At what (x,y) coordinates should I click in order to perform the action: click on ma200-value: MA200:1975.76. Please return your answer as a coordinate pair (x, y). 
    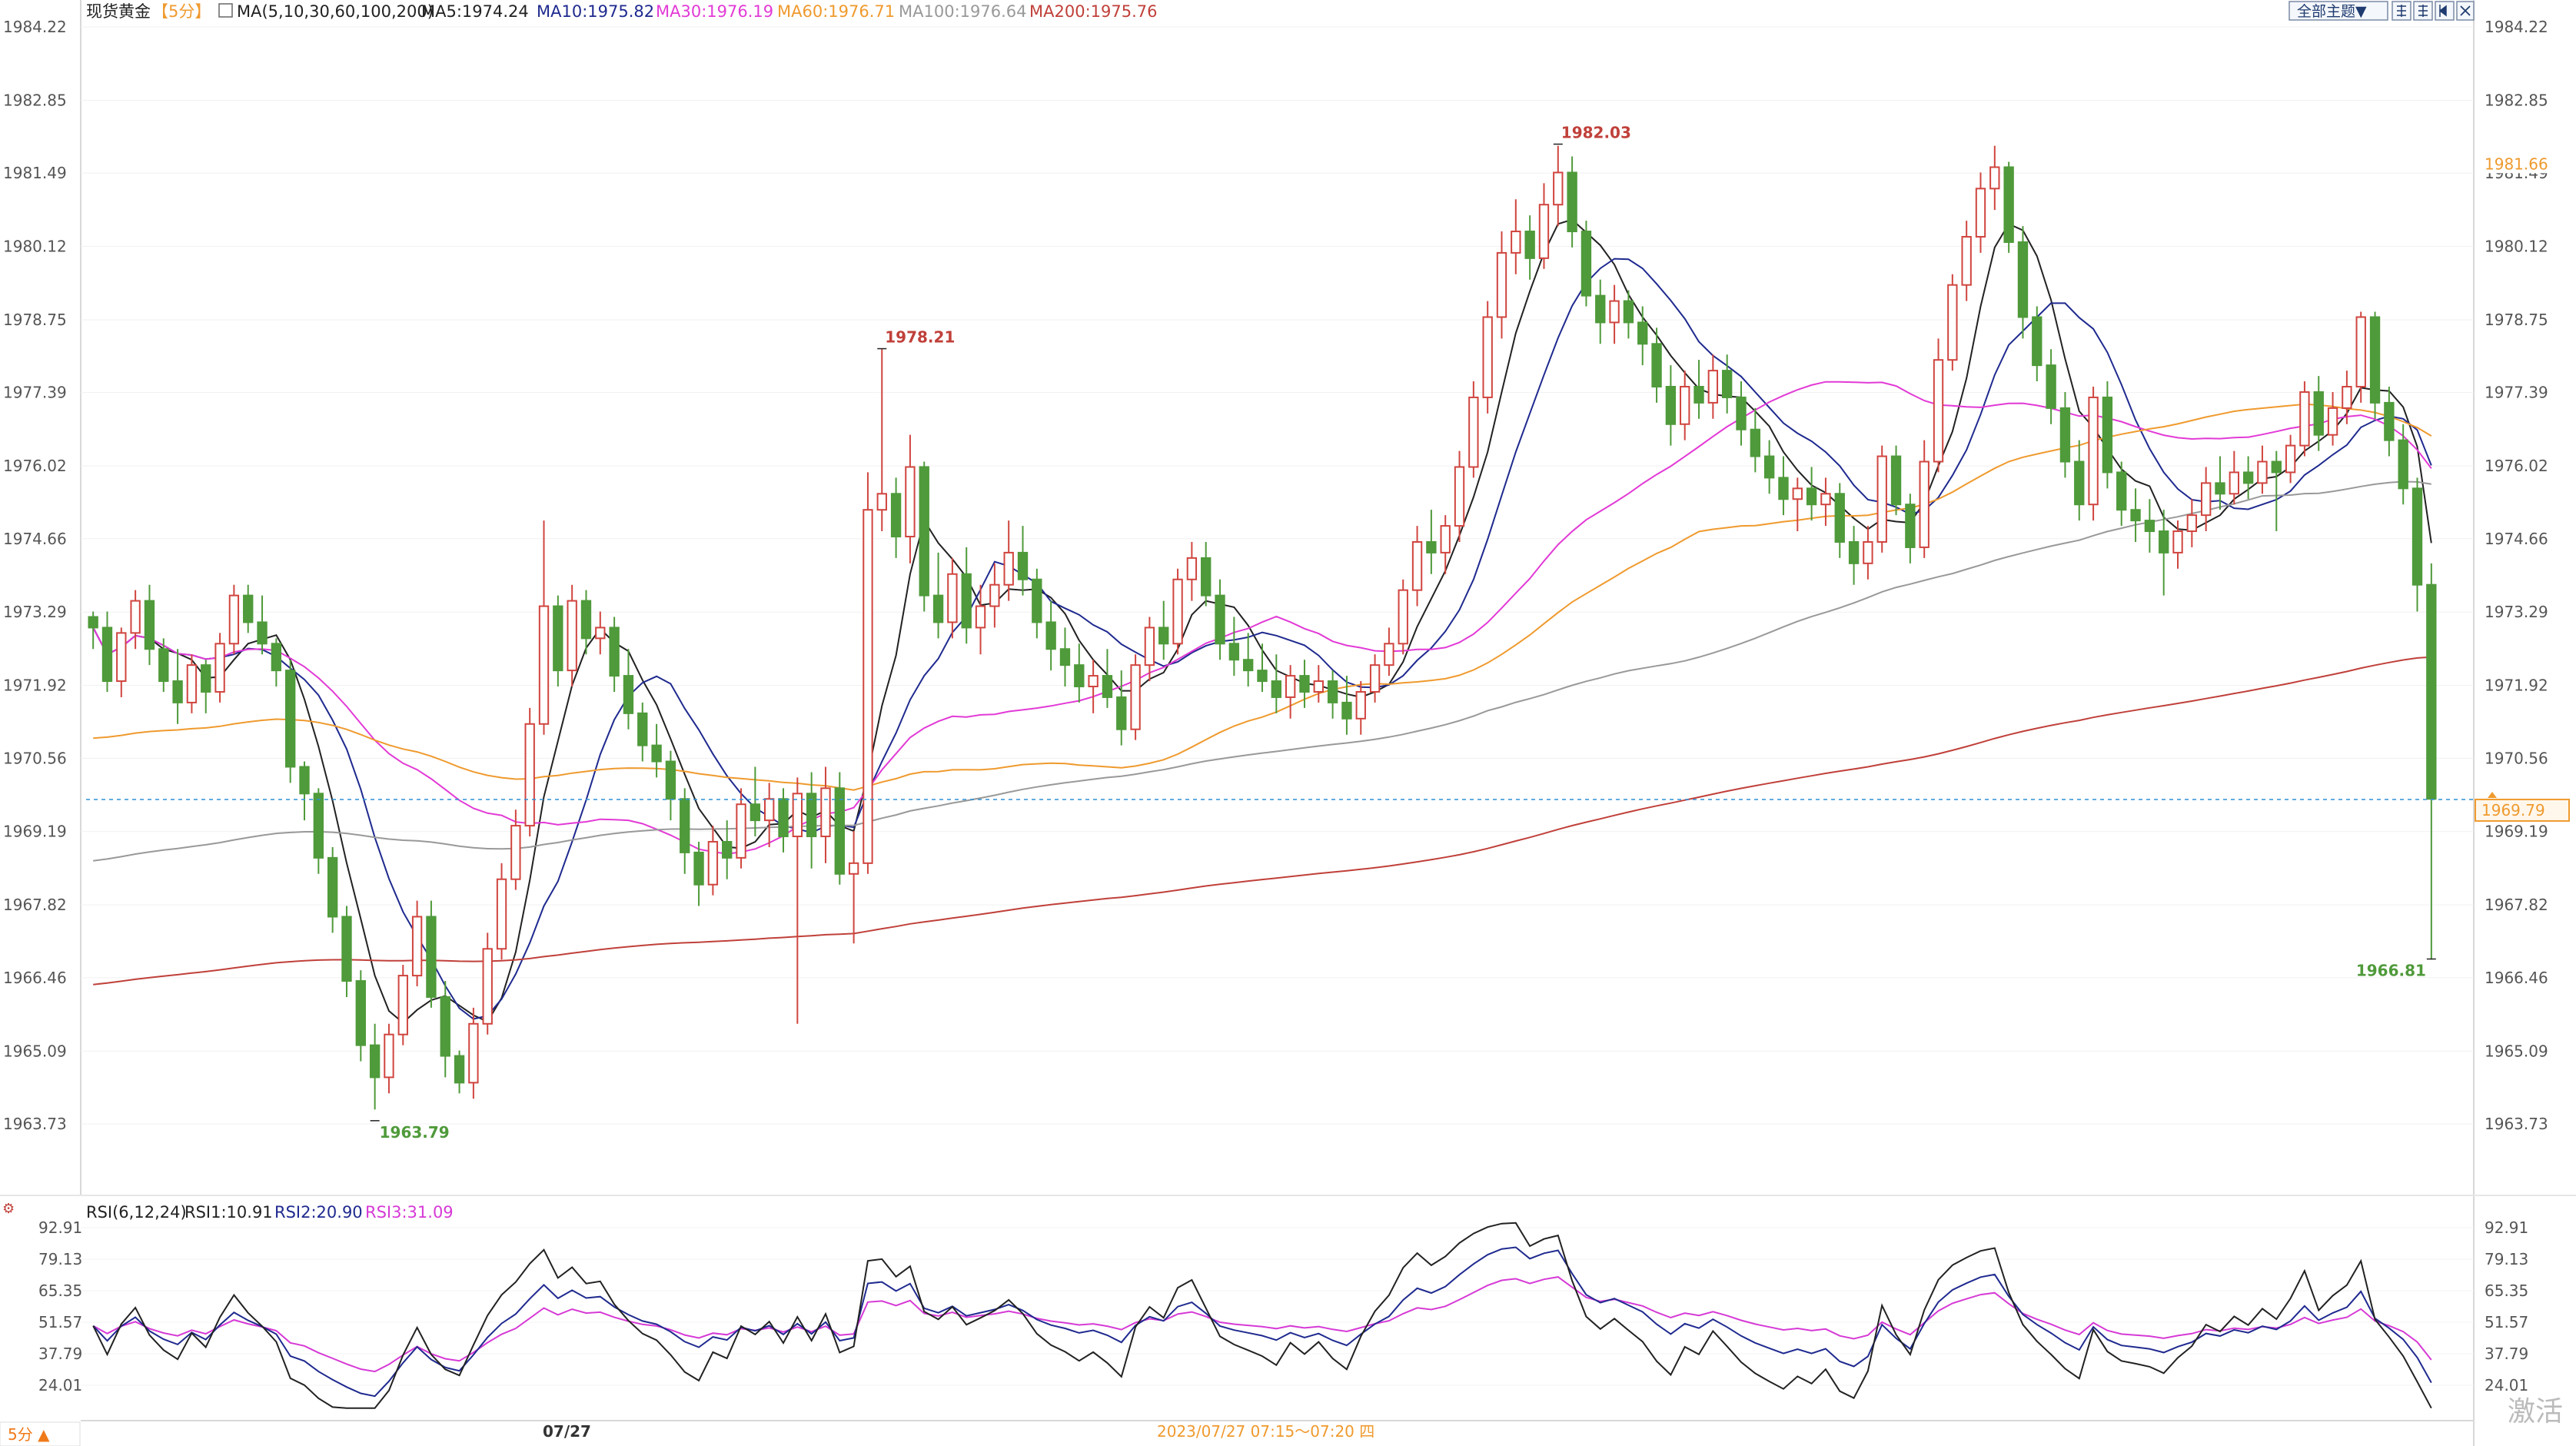
    Looking at the image, I should click on (1093, 11).